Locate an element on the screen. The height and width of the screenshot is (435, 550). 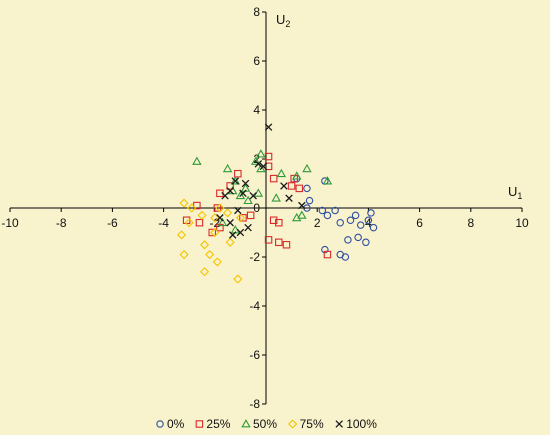
y-tick-label: -8 is located at coordinates (254, 404).